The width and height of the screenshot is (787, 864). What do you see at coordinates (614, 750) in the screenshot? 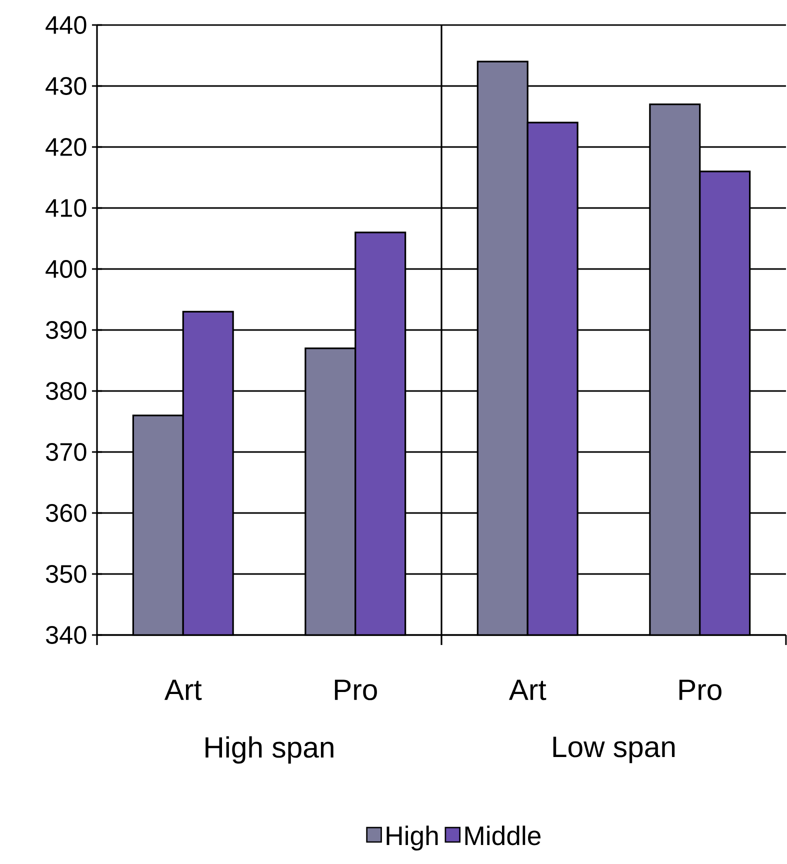
I see `text: Low span` at bounding box center [614, 750].